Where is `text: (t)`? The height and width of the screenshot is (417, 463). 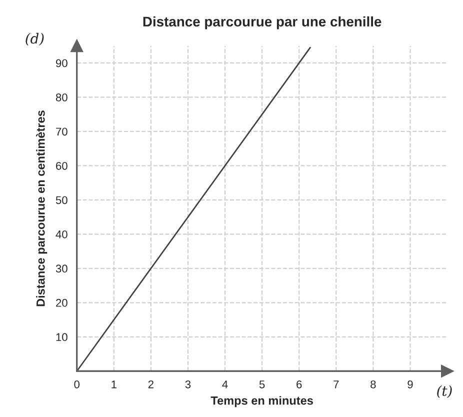
text: (t) is located at coordinates (444, 391).